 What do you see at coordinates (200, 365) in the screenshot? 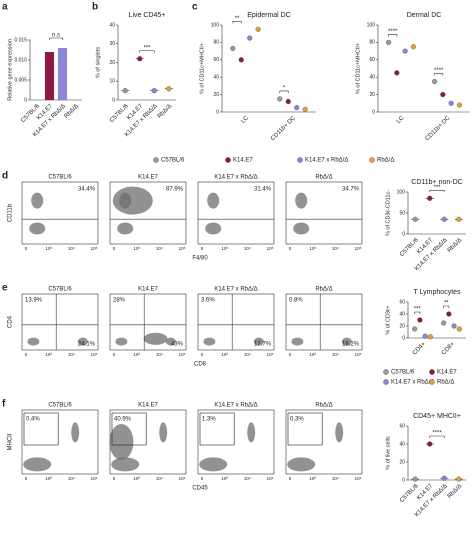
I see `flow-x-label: CD8` at bounding box center [200, 365].